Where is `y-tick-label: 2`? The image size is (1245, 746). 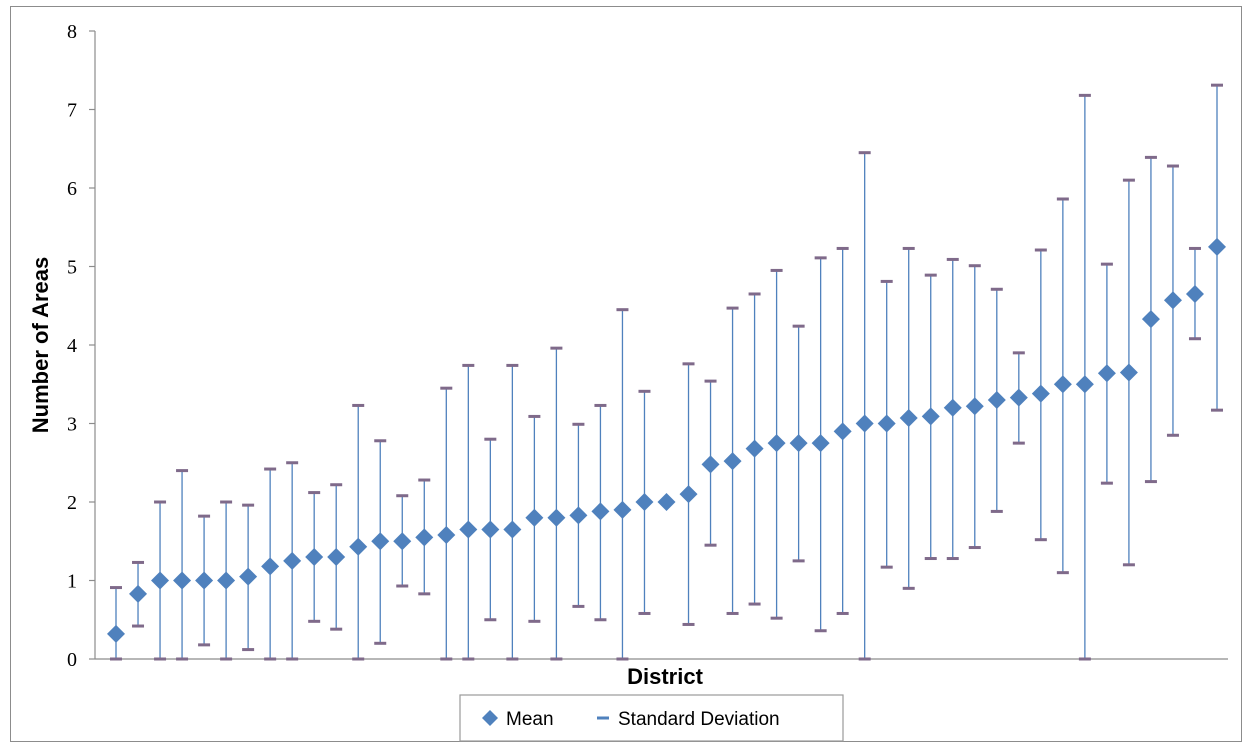 y-tick-label: 2 is located at coordinates (72, 503).